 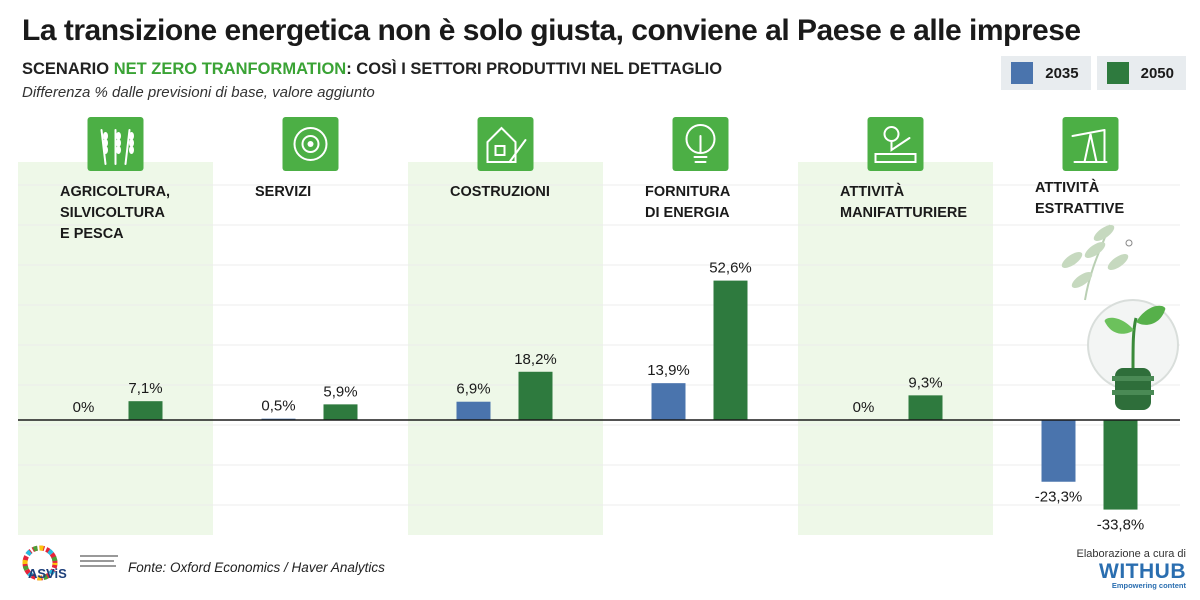 I want to click on wheat-icon, so click(x=115, y=144).